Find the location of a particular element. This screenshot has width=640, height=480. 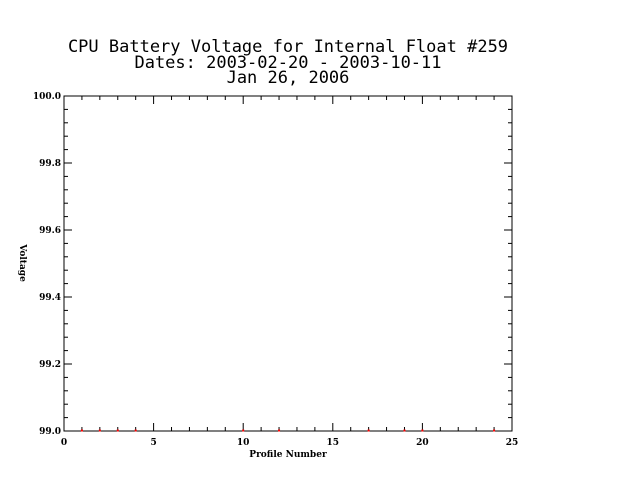

x-tick-label: 15 is located at coordinates (333, 443).